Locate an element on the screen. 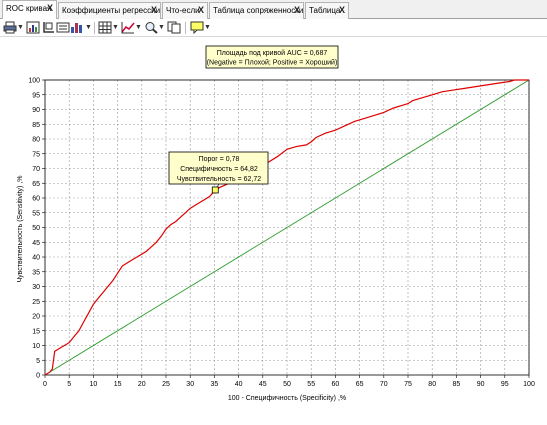  line-style-icon is located at coordinates (128, 27).